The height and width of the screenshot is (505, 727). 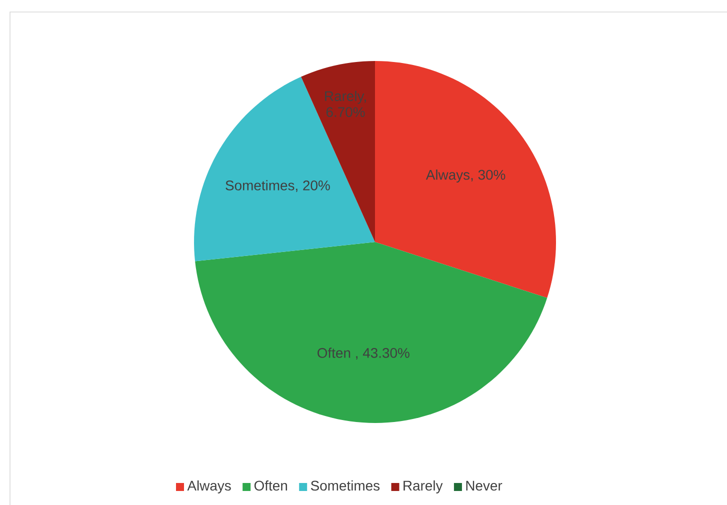 I want to click on legend-label: Rarely, so click(x=423, y=487).